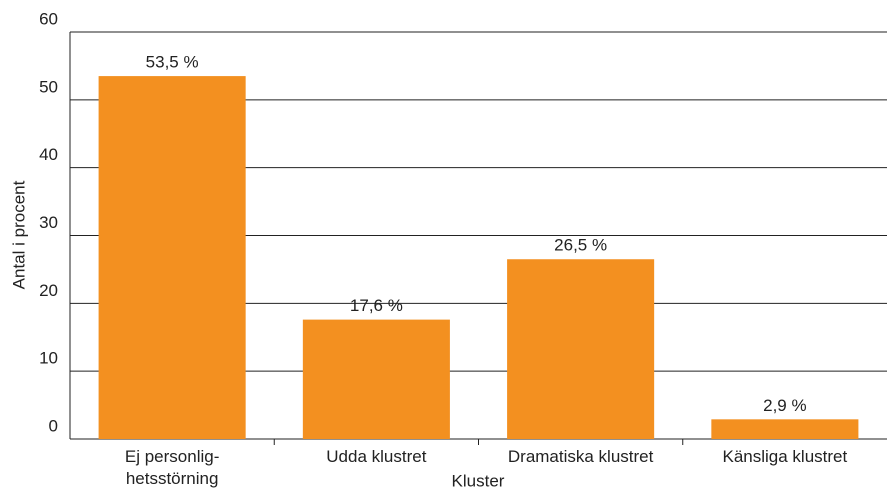 The height and width of the screenshot is (493, 887). What do you see at coordinates (53, 425) in the screenshot?
I see `y-tick-label: 0` at bounding box center [53, 425].